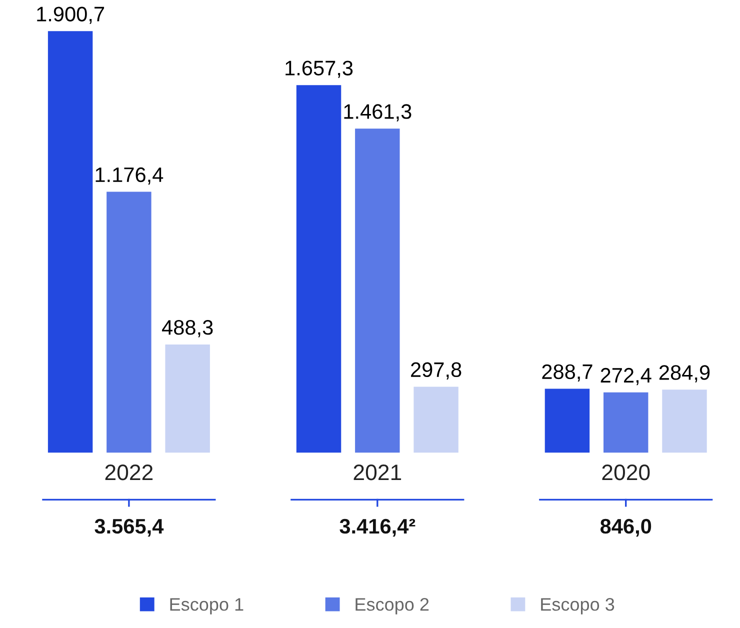 This screenshot has height=628, width=740. Describe the element at coordinates (378, 472) in the screenshot. I see `x-tick-label: 2021` at that location.